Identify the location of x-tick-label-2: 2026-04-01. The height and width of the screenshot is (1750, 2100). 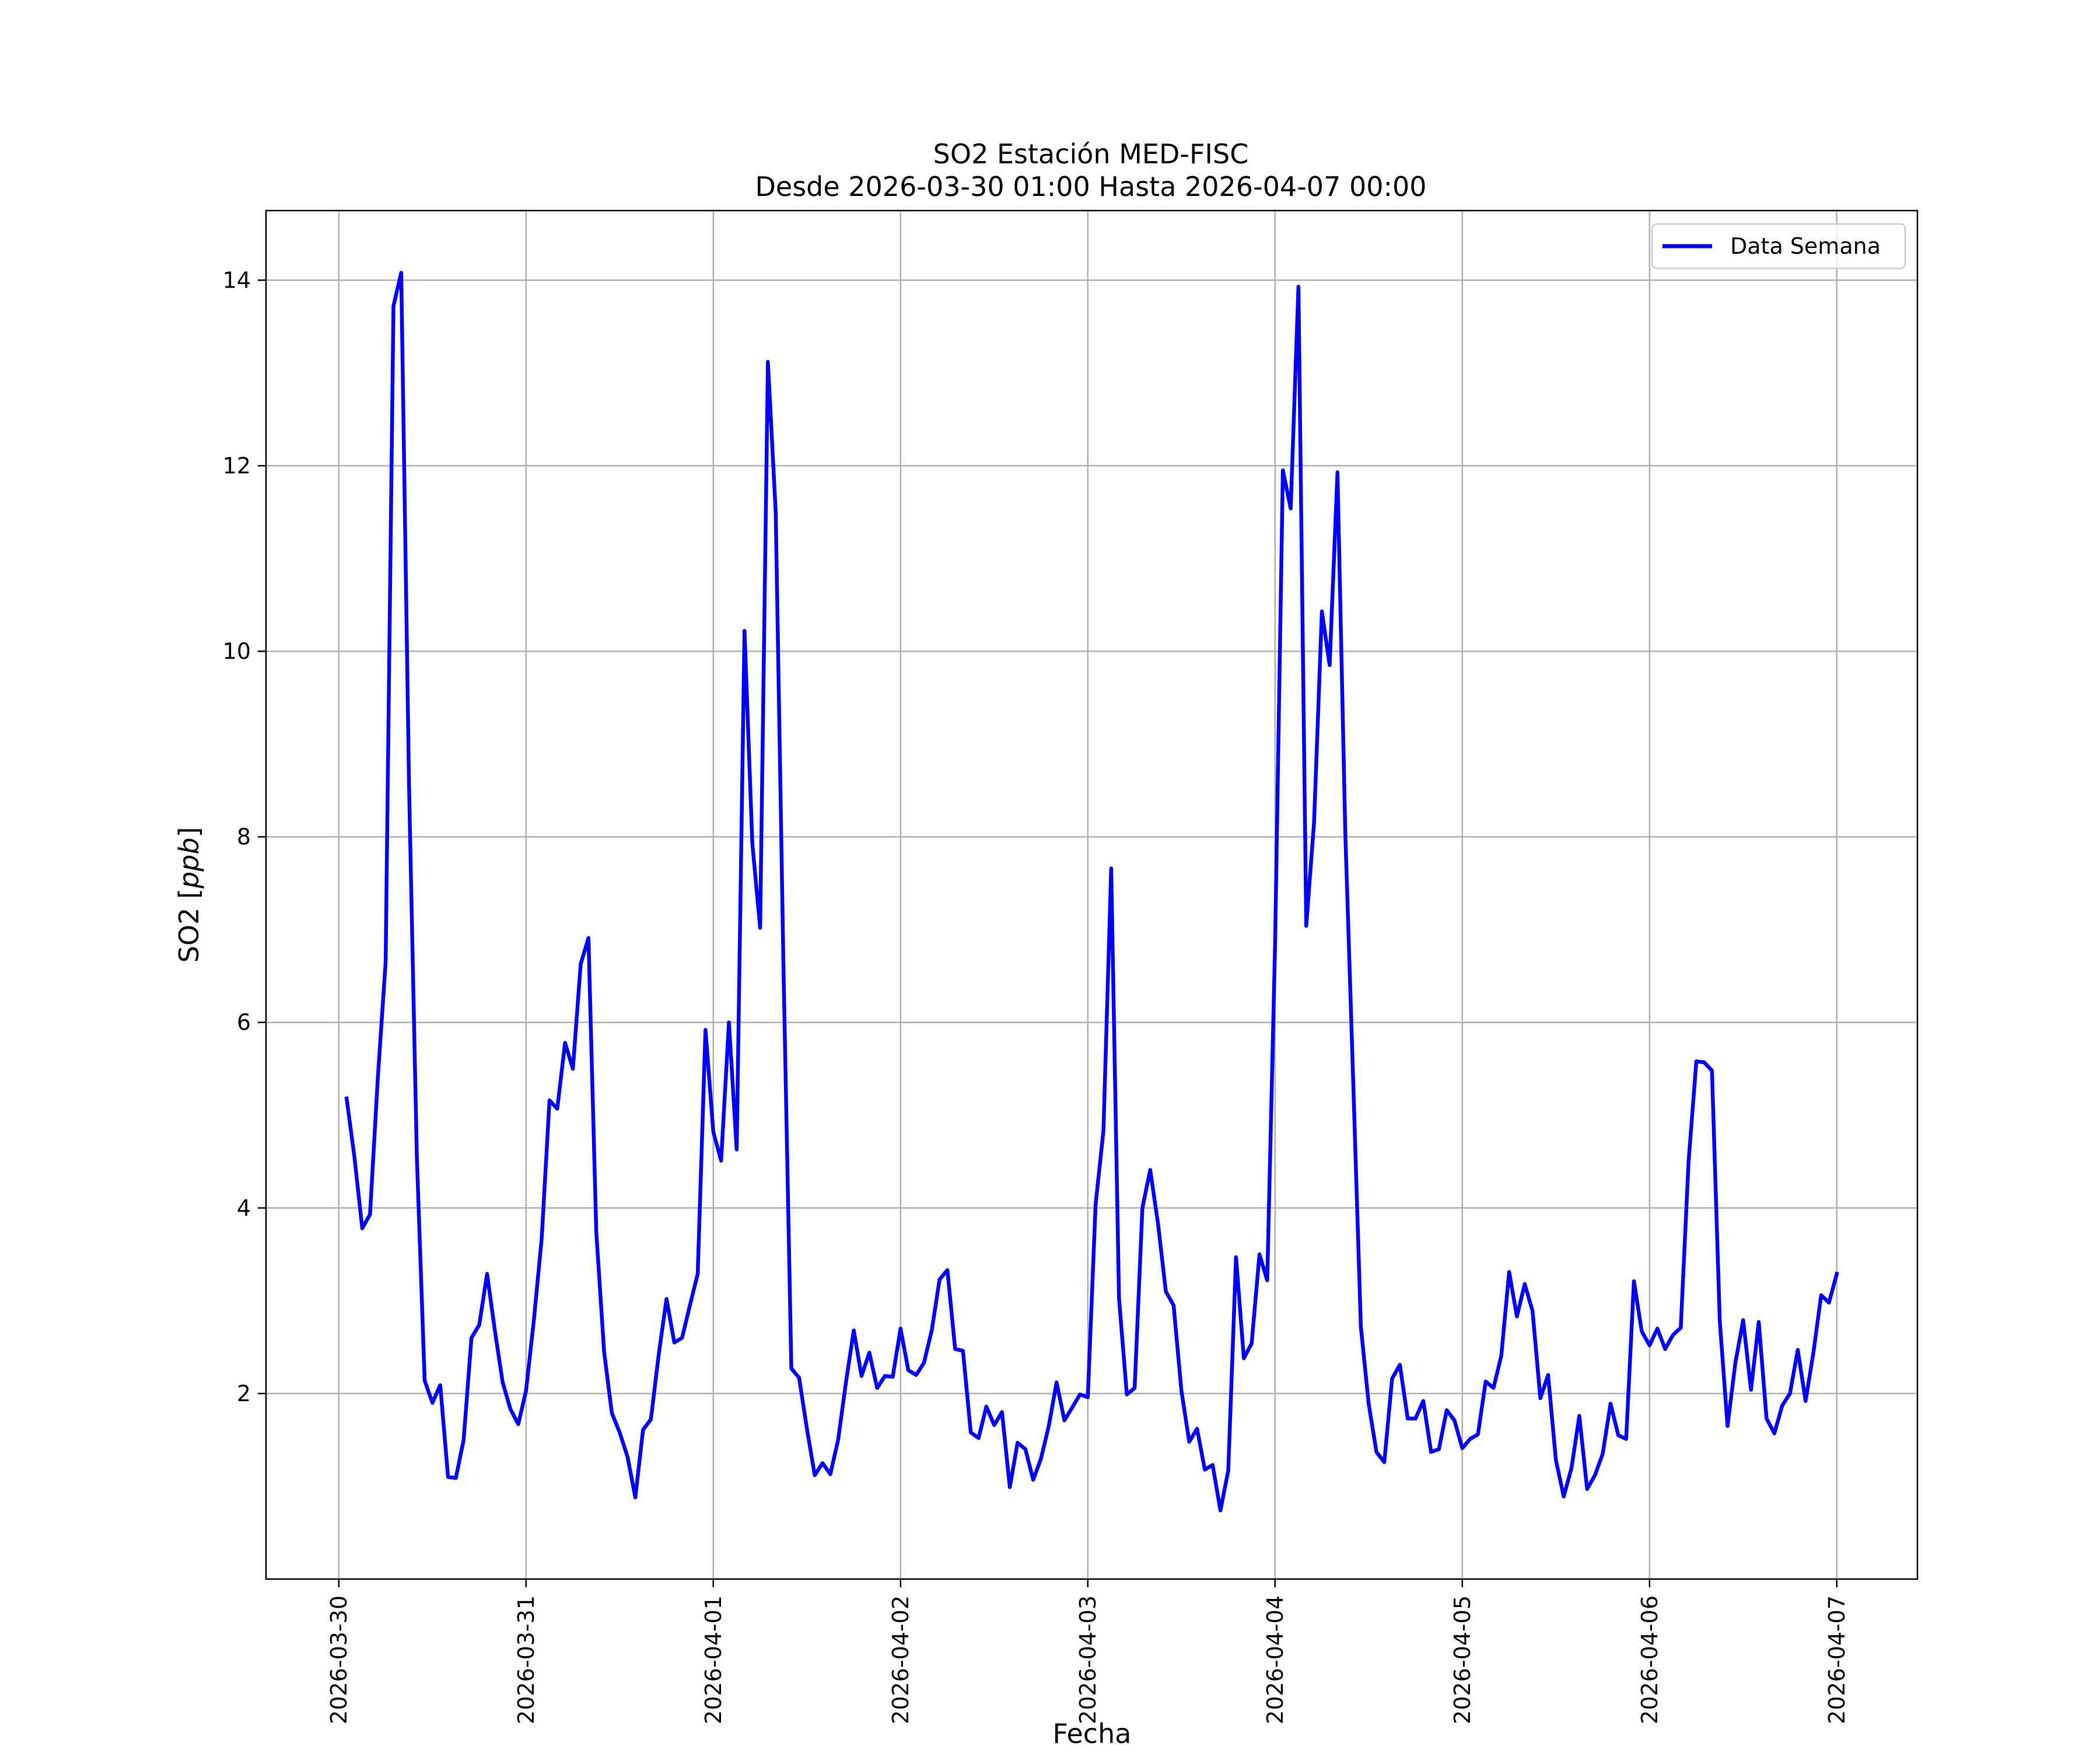
(713, 1659).